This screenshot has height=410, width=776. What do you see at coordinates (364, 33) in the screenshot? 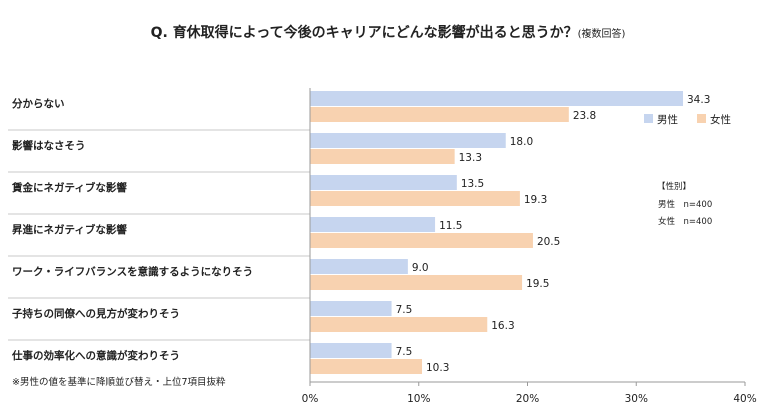
I see `chart-title-main: Q. 育休取得によって今後のキャリアにどんな影響が出ると思うか？` at bounding box center [364, 33].